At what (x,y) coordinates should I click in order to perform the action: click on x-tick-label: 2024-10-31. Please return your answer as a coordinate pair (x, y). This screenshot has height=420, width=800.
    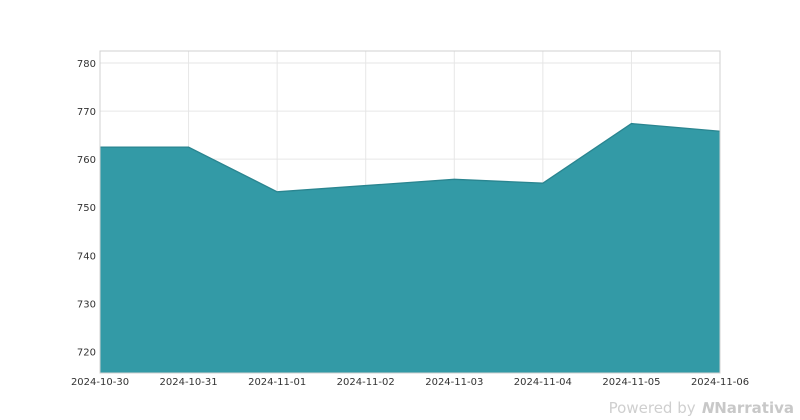
    Looking at the image, I should click on (189, 382).